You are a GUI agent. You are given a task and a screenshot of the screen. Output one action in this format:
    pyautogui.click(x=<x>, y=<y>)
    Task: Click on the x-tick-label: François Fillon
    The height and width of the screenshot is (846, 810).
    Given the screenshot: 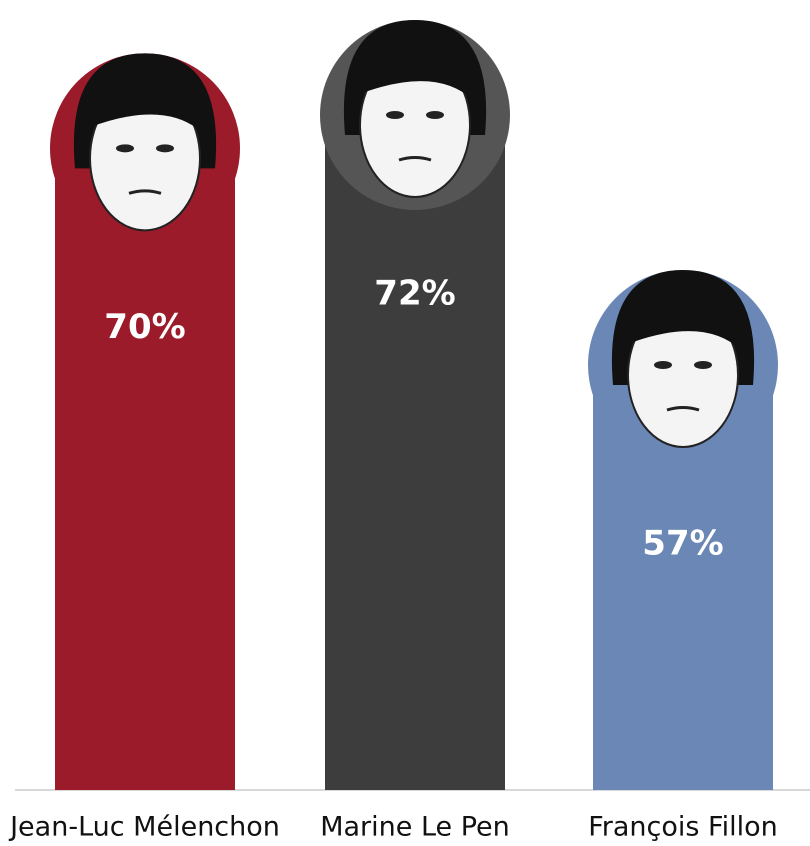 What is the action you would take?
    pyautogui.click(x=683, y=827)
    